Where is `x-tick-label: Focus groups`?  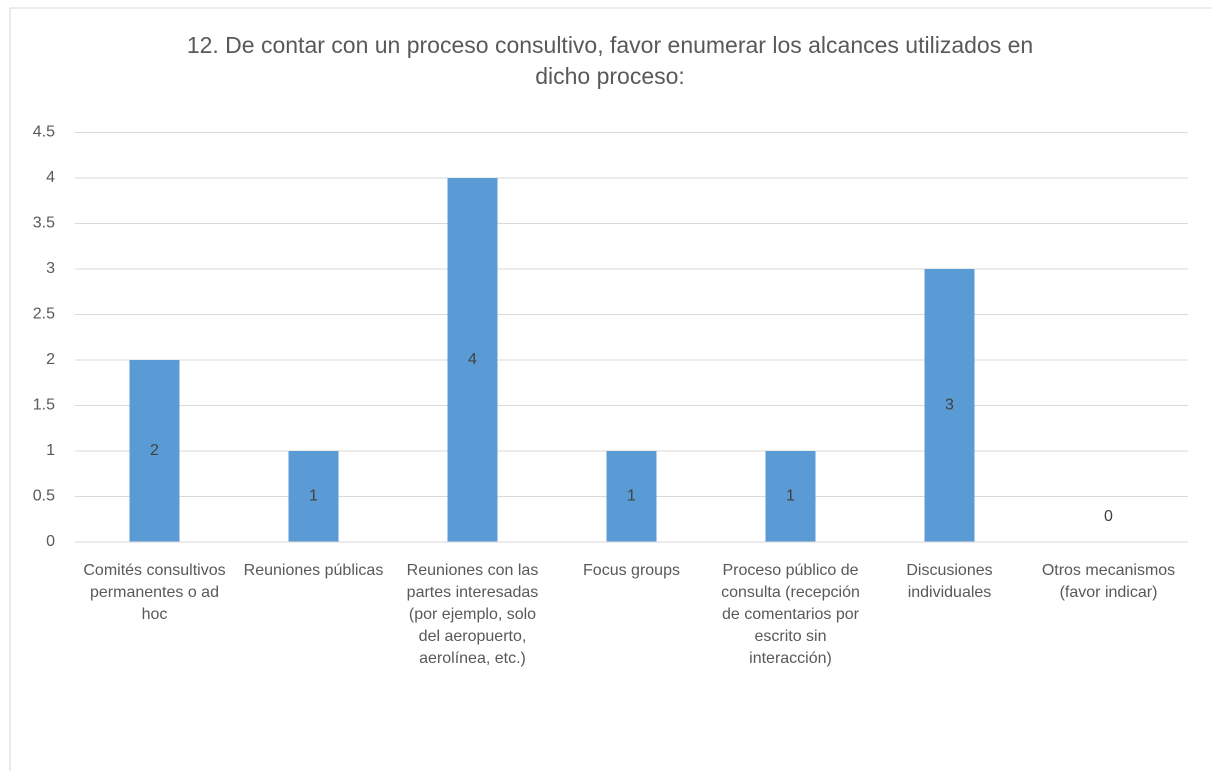
x-tick-label: Focus groups is located at coordinates (631, 570).